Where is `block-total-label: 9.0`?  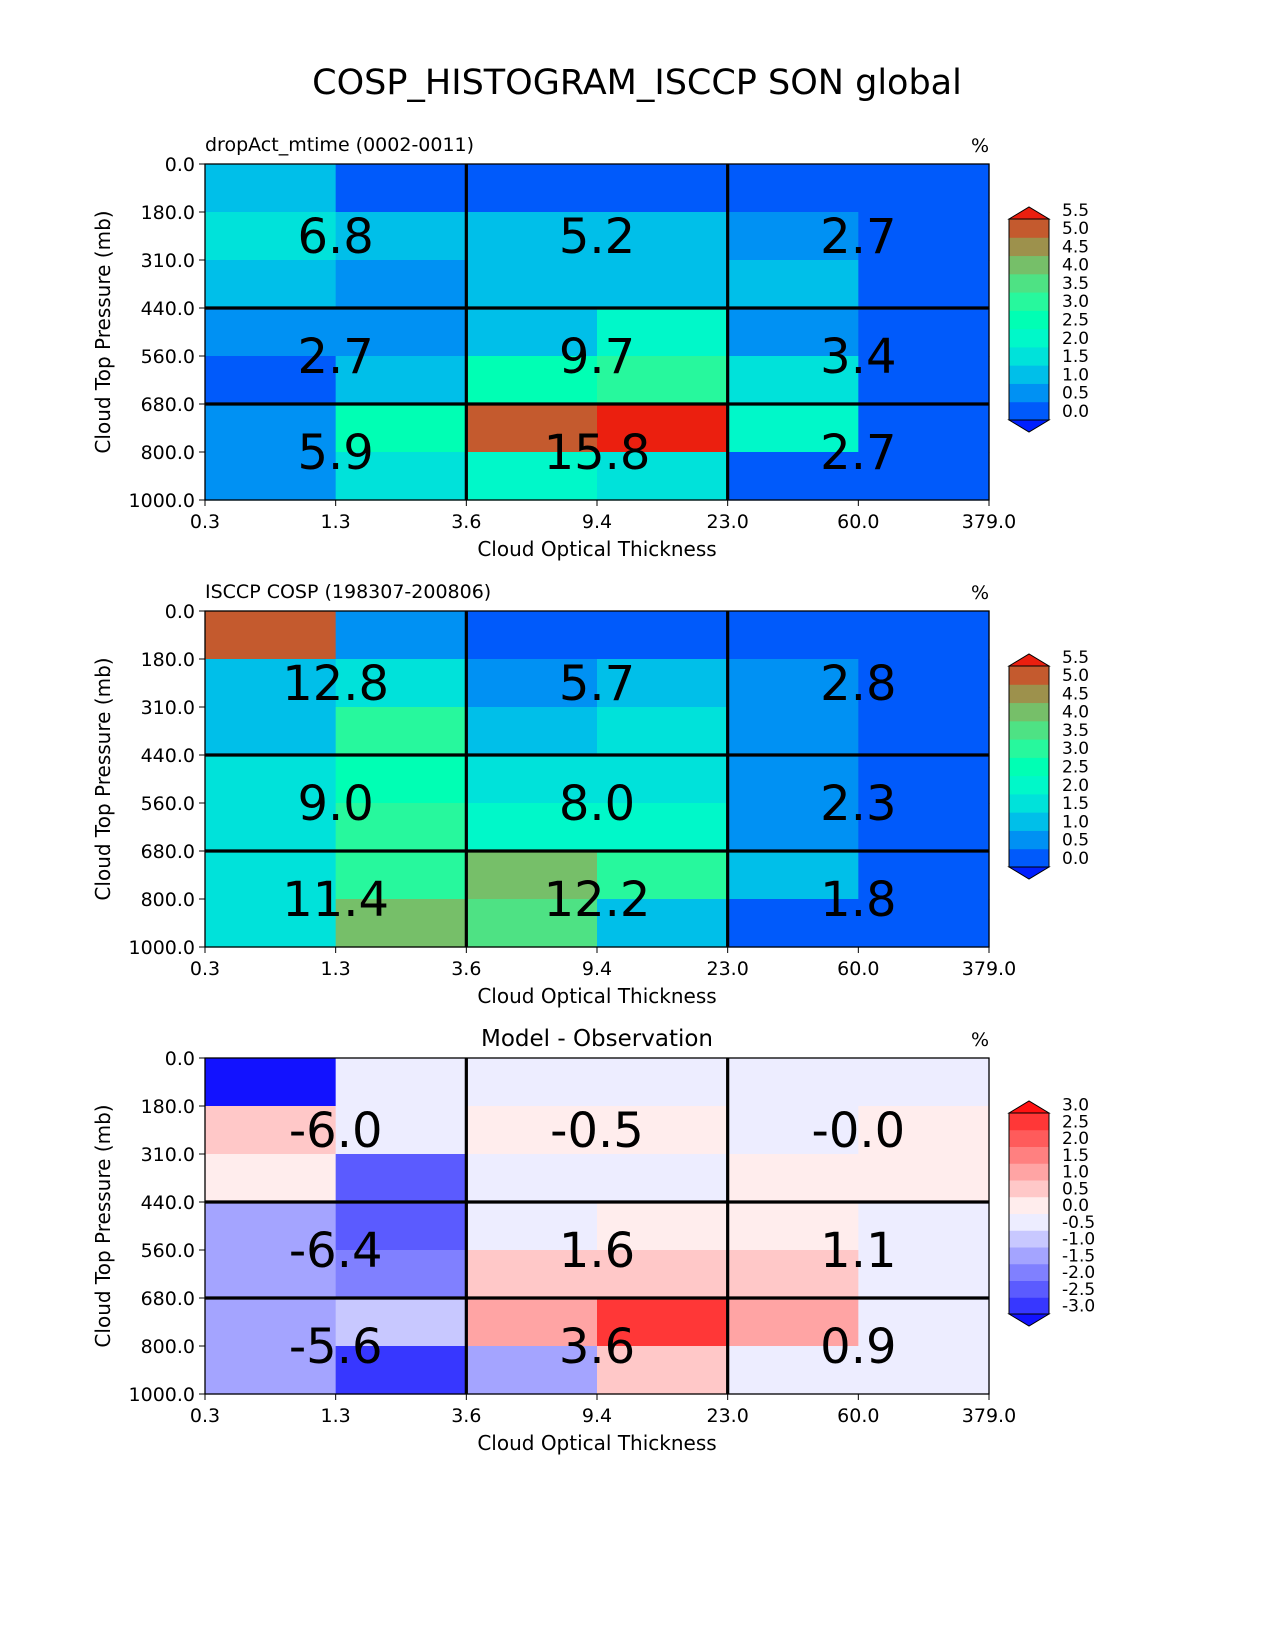
block-total-label: 9.0 is located at coordinates (335, 804).